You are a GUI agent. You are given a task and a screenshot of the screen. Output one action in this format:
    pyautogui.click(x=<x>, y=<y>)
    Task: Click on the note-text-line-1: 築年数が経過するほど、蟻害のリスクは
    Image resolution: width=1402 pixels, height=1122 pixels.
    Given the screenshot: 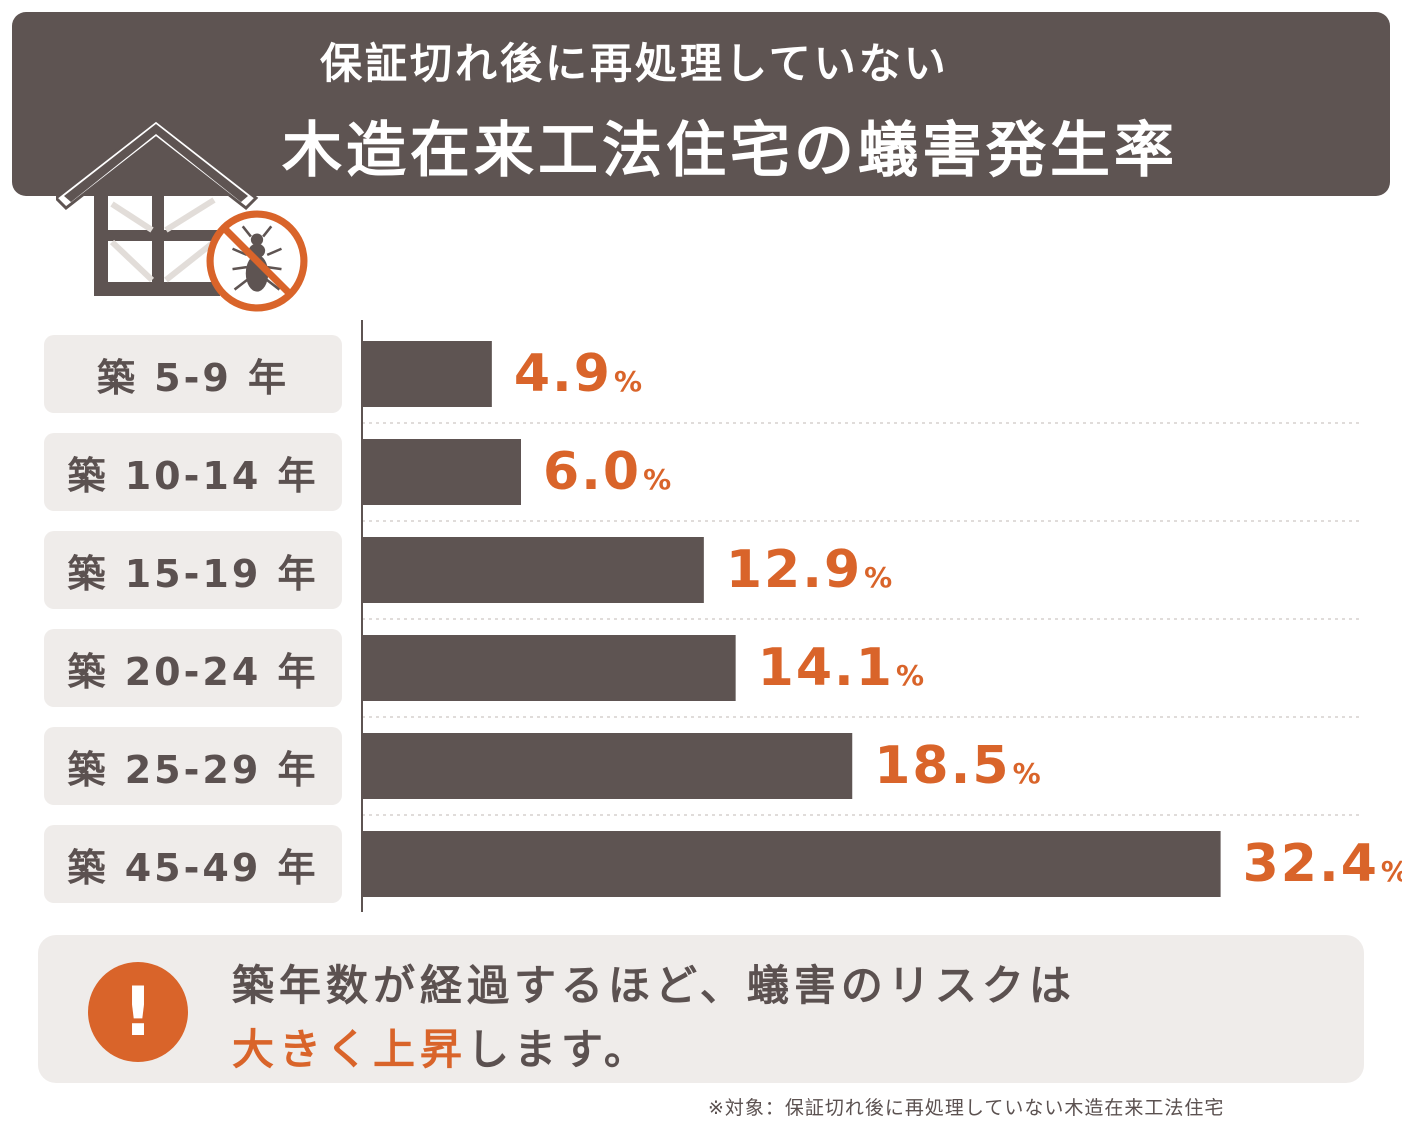 What is the action you would take?
    pyautogui.click(x=654, y=985)
    